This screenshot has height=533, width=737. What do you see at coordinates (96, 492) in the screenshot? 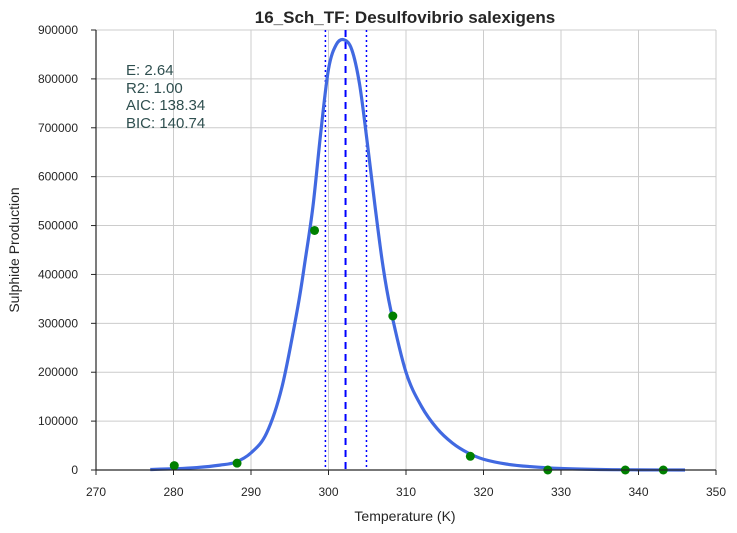
I see `x-tick-label: 270` at bounding box center [96, 492].